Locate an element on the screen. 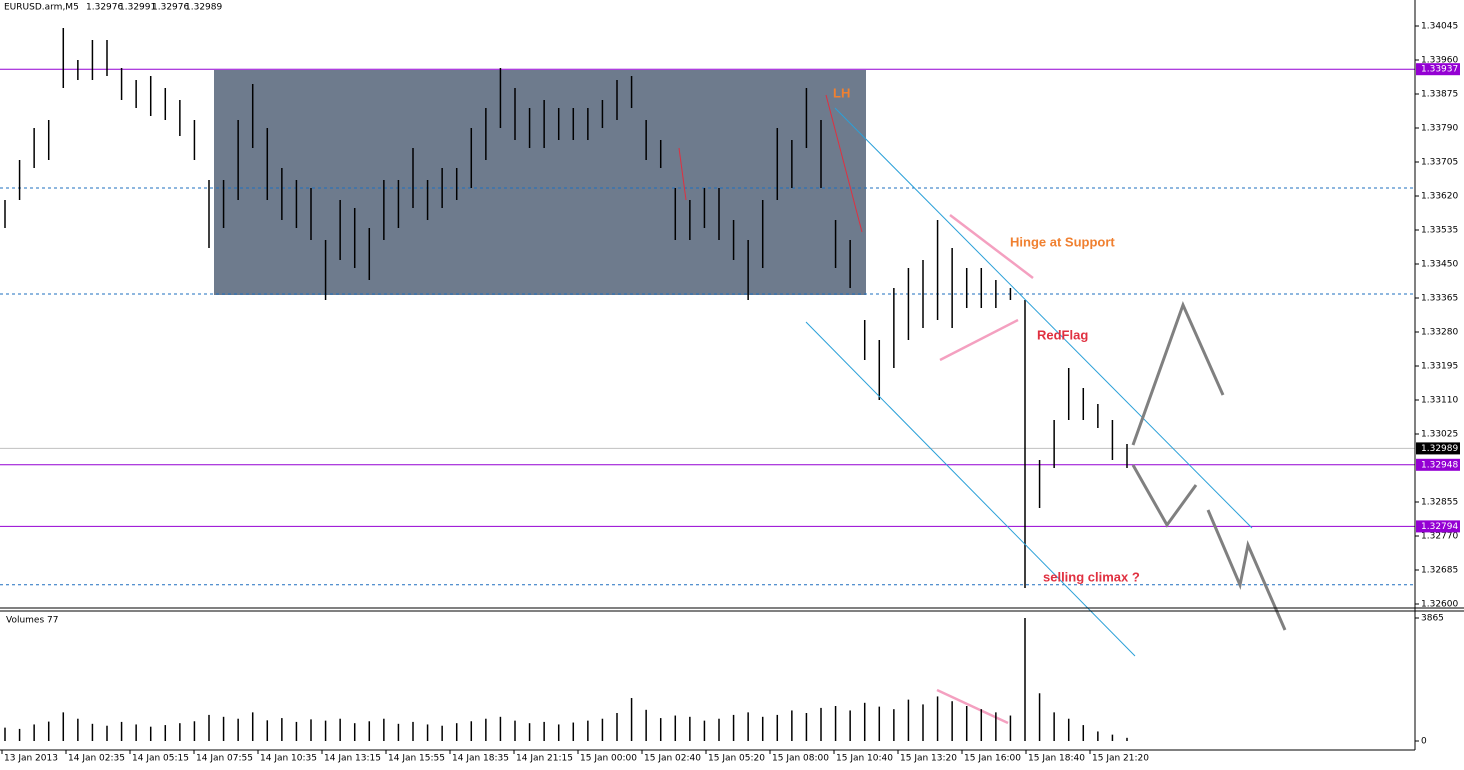  volume-label: Volumes 77 is located at coordinates (32, 621).